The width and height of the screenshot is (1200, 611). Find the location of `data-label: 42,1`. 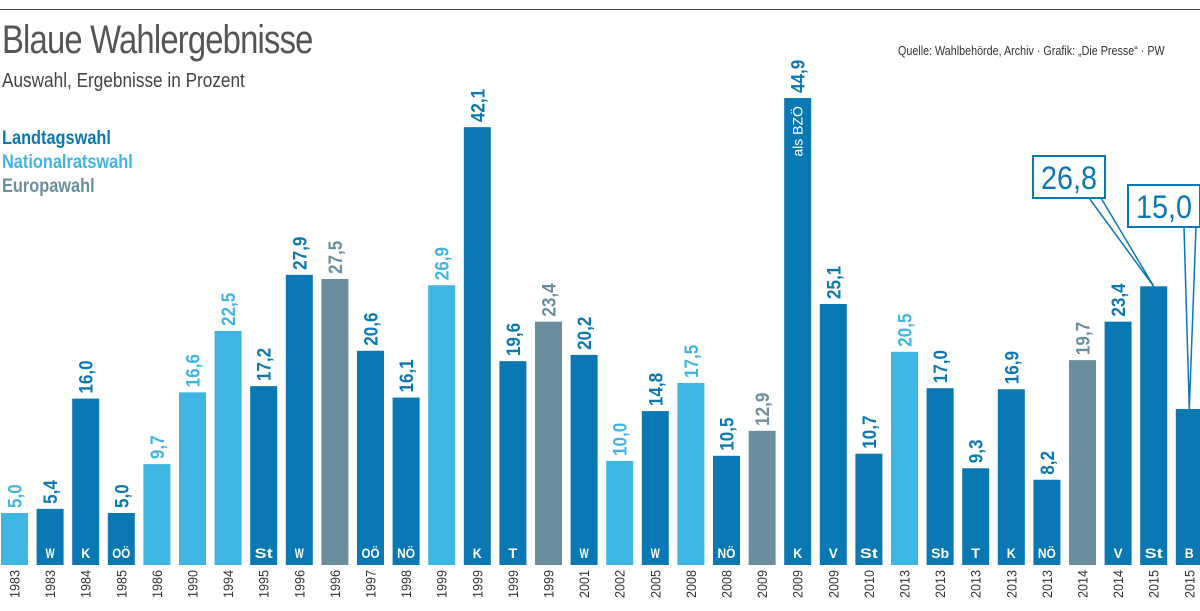

data-label: 42,1 is located at coordinates (477, 105).